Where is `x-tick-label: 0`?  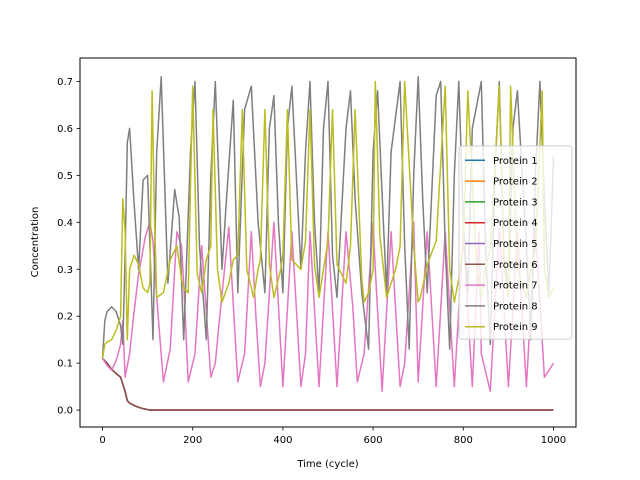
x-tick-label: 0 is located at coordinates (102, 440).